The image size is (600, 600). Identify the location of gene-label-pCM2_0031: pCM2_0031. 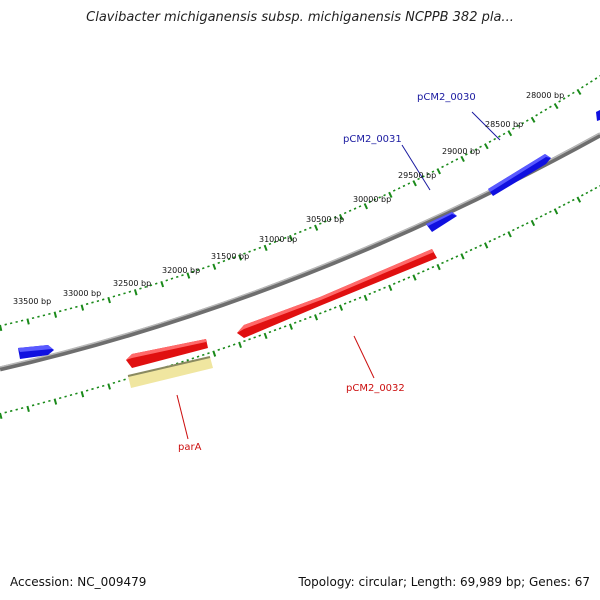
(372, 139).